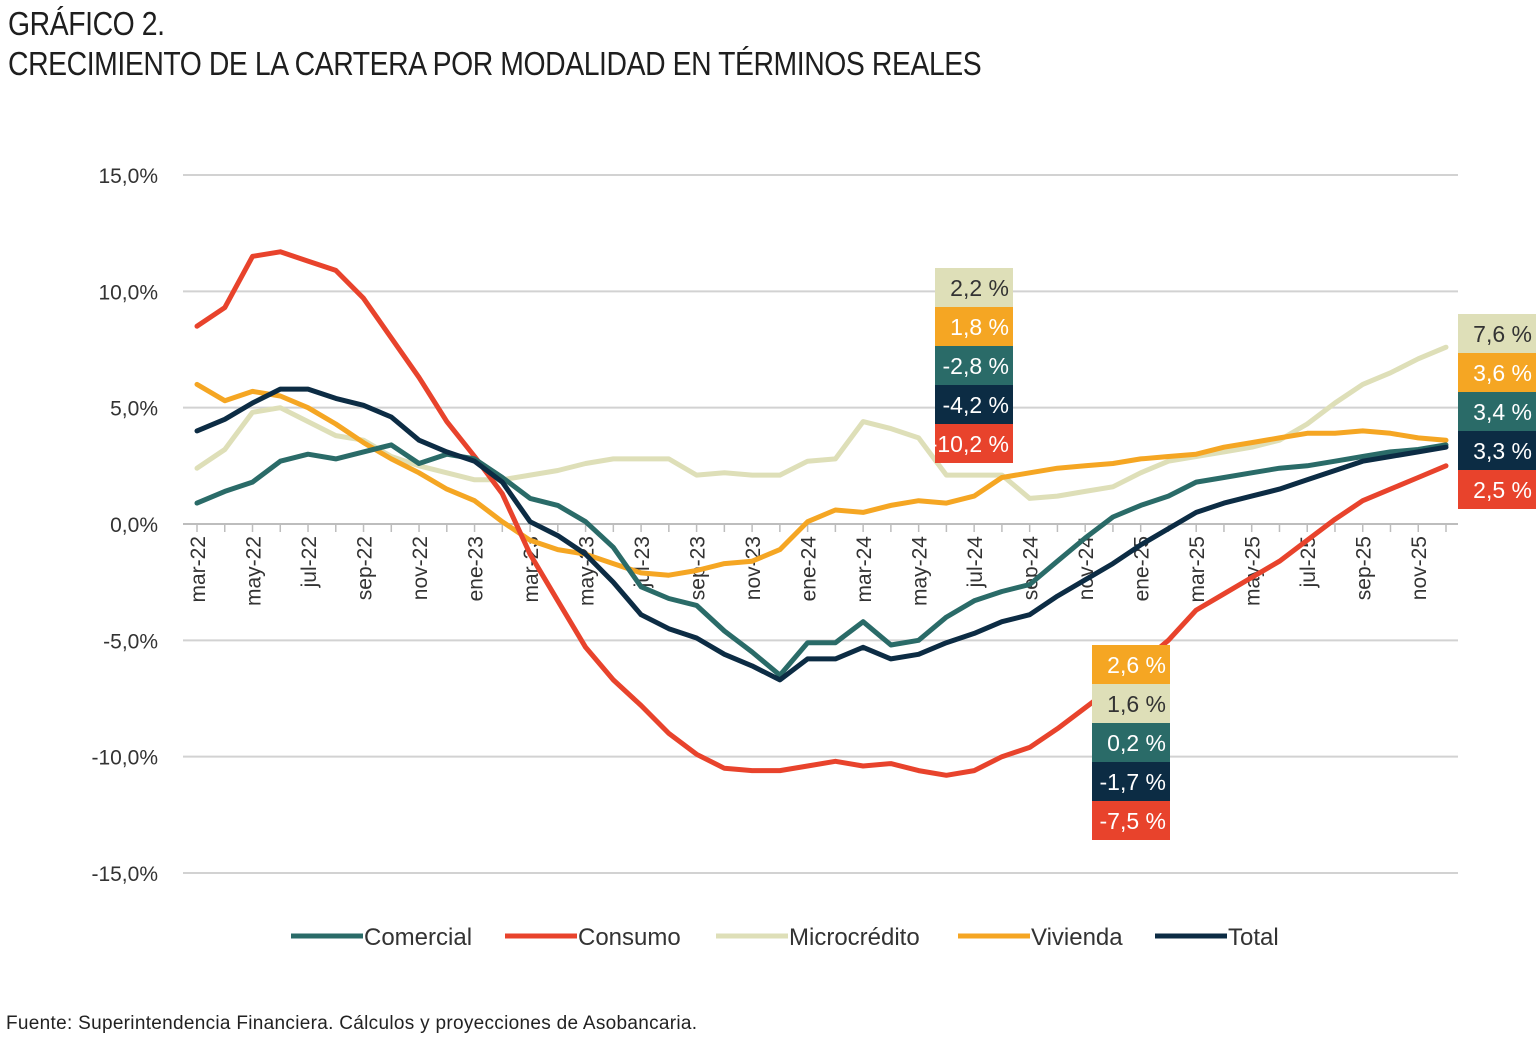 This screenshot has width=1538, height=1041. What do you see at coordinates (134, 525) in the screenshot?
I see `y-tick-label: 0,0%` at bounding box center [134, 525].